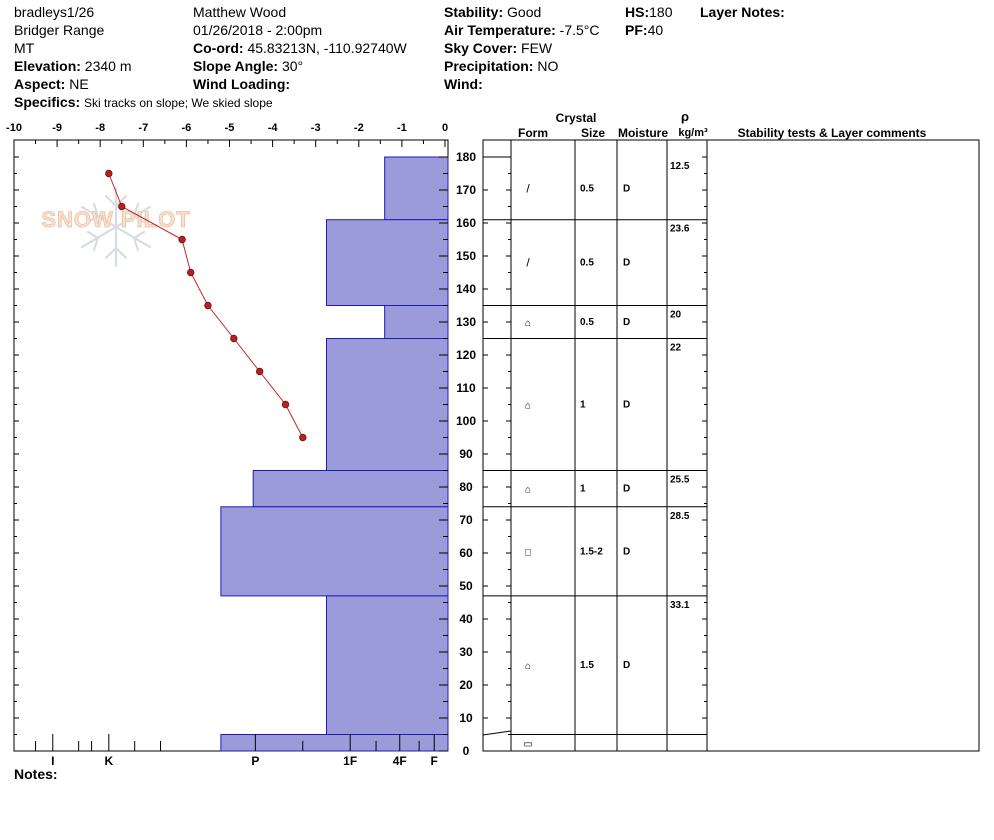 The width and height of the screenshot is (994, 840). I want to click on height-tick-label: 180, so click(466, 157).